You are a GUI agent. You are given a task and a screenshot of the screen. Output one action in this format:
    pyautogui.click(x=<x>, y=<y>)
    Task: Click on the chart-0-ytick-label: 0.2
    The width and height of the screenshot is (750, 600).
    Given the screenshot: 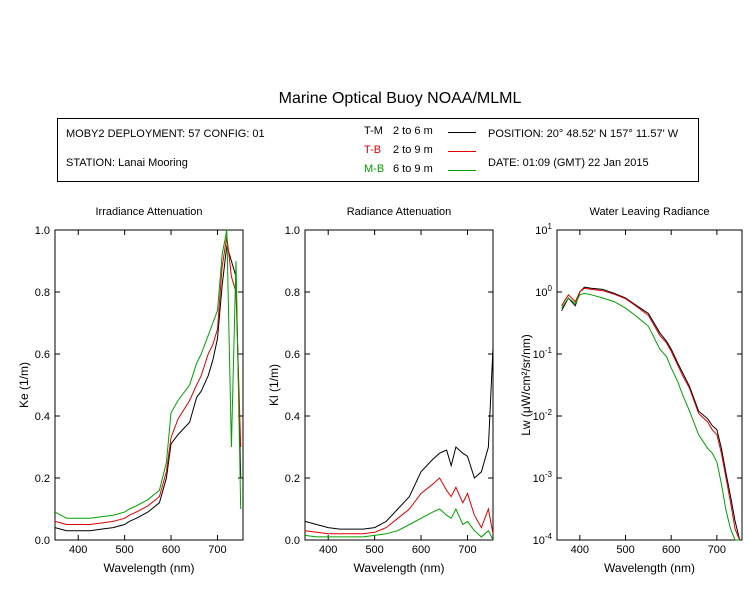 What is the action you would take?
    pyautogui.click(x=42, y=479)
    